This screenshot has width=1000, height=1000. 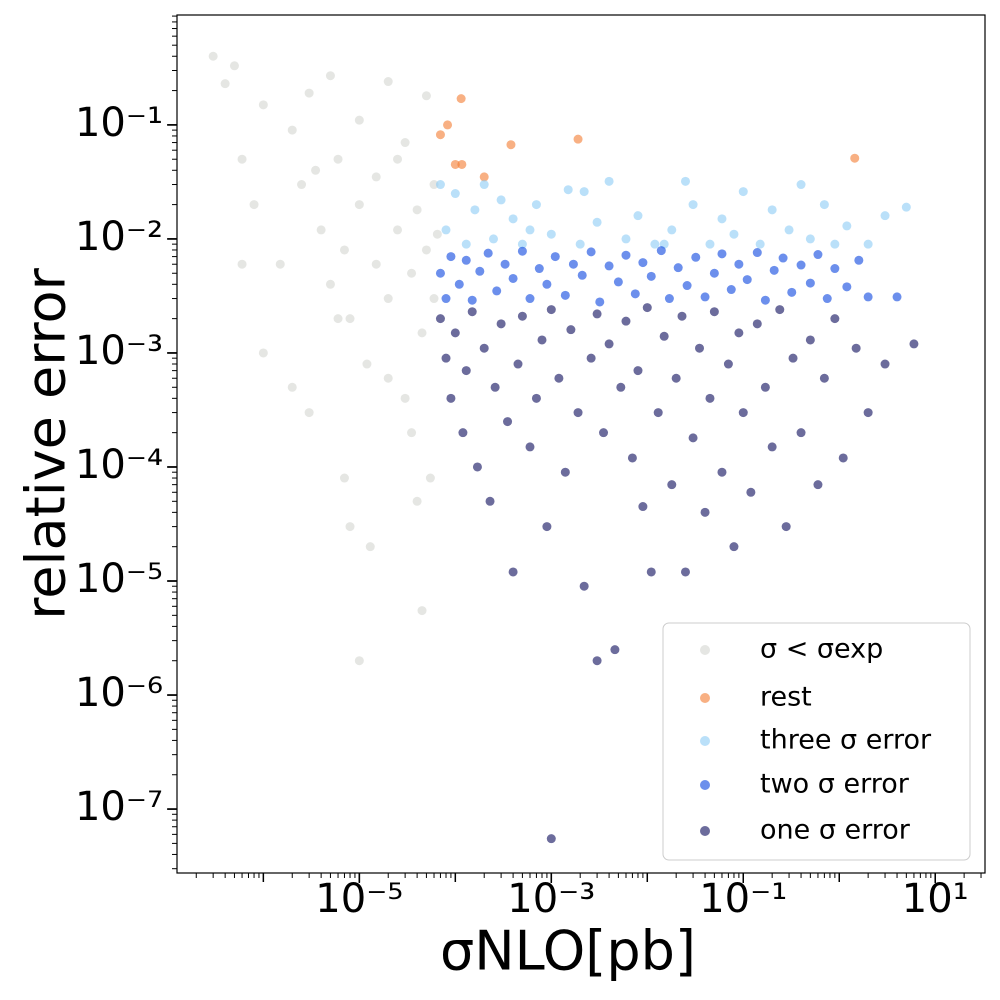 I want to click on legend-marker, so click(x=705, y=785).